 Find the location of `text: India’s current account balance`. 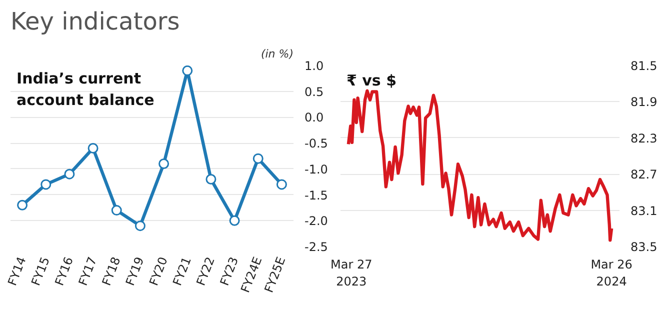

text: India’s current account balance is located at coordinates (85, 90).